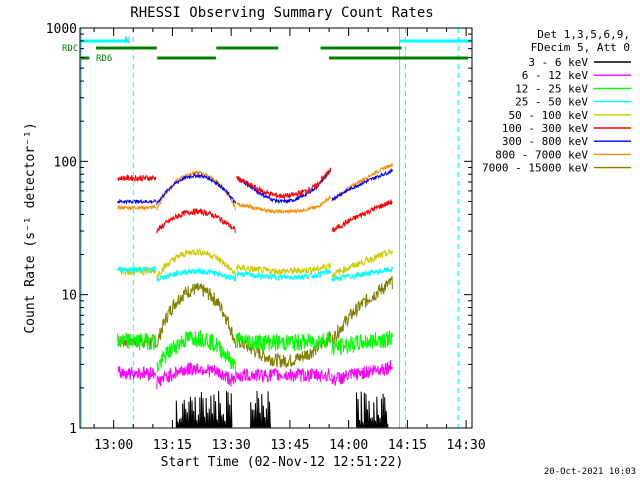  What do you see at coordinates (583, 34) in the screenshot?
I see `legend-header-line-1: Det 1,3,5,6,9,` at bounding box center [583, 34].